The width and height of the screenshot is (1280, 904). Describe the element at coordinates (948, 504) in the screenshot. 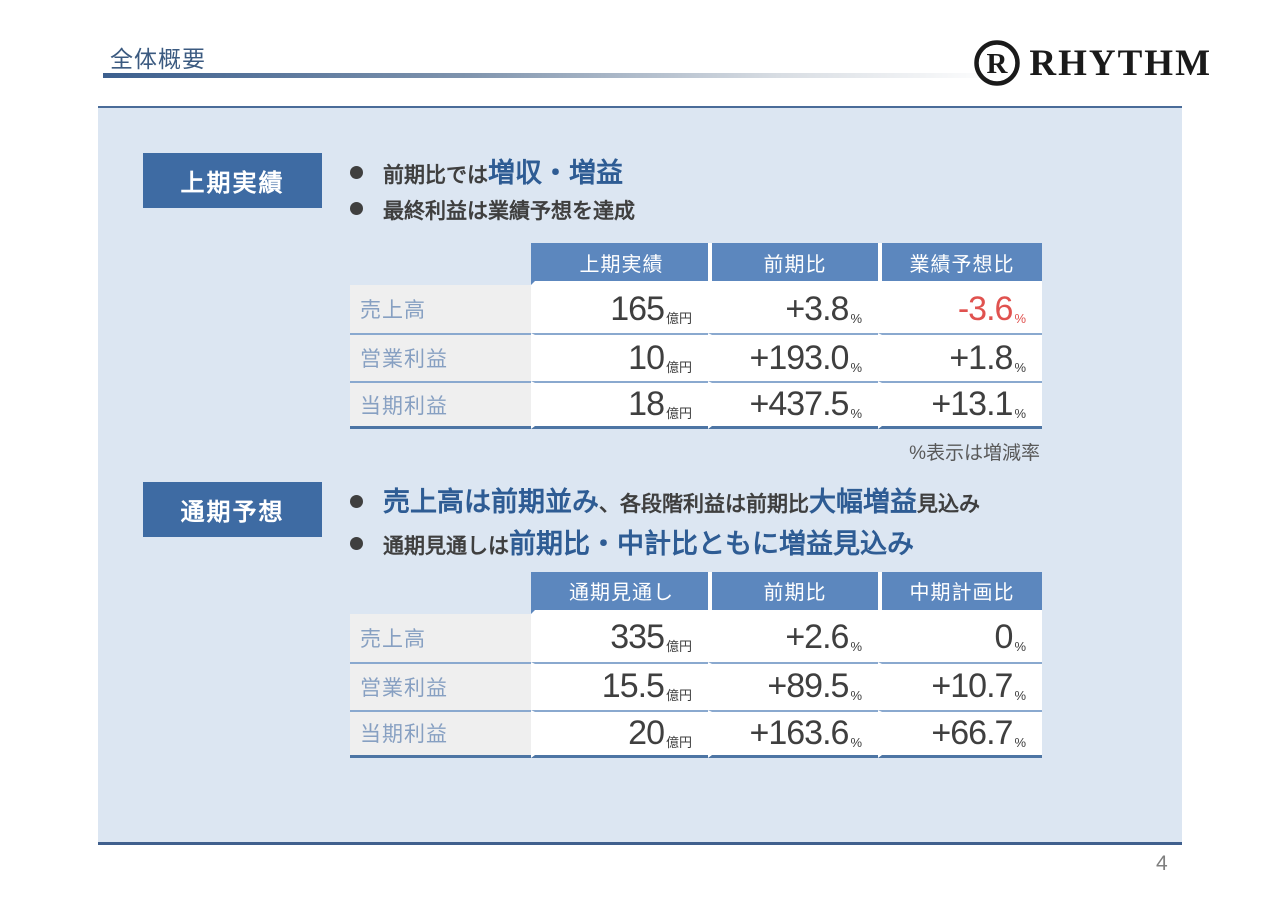

I see `bullet-text: 見込み` at that location.